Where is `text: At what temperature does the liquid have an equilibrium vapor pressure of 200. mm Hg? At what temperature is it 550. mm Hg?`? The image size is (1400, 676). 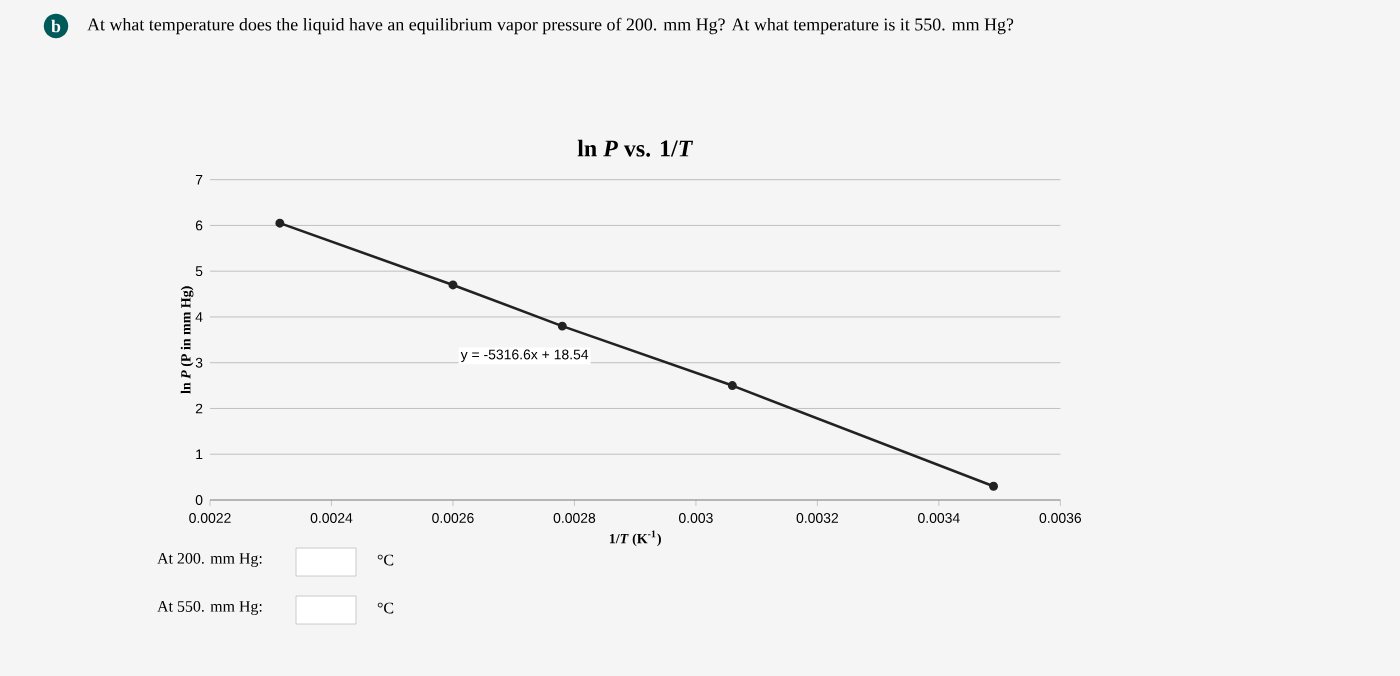
text: At what temperature does the liquid have an equilibrium vapor pressure of 200. mm Hg? At what temperature is it 550. mm Hg? is located at coordinates (550, 26).